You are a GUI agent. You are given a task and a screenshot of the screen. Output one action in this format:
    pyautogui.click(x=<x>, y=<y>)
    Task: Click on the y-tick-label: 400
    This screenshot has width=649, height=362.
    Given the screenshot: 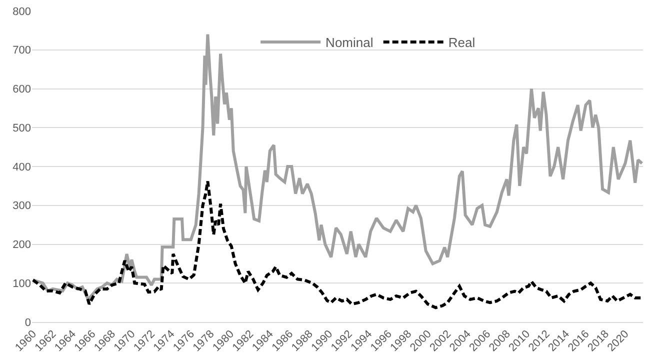 What is the action you would take?
    pyautogui.click(x=21, y=167)
    